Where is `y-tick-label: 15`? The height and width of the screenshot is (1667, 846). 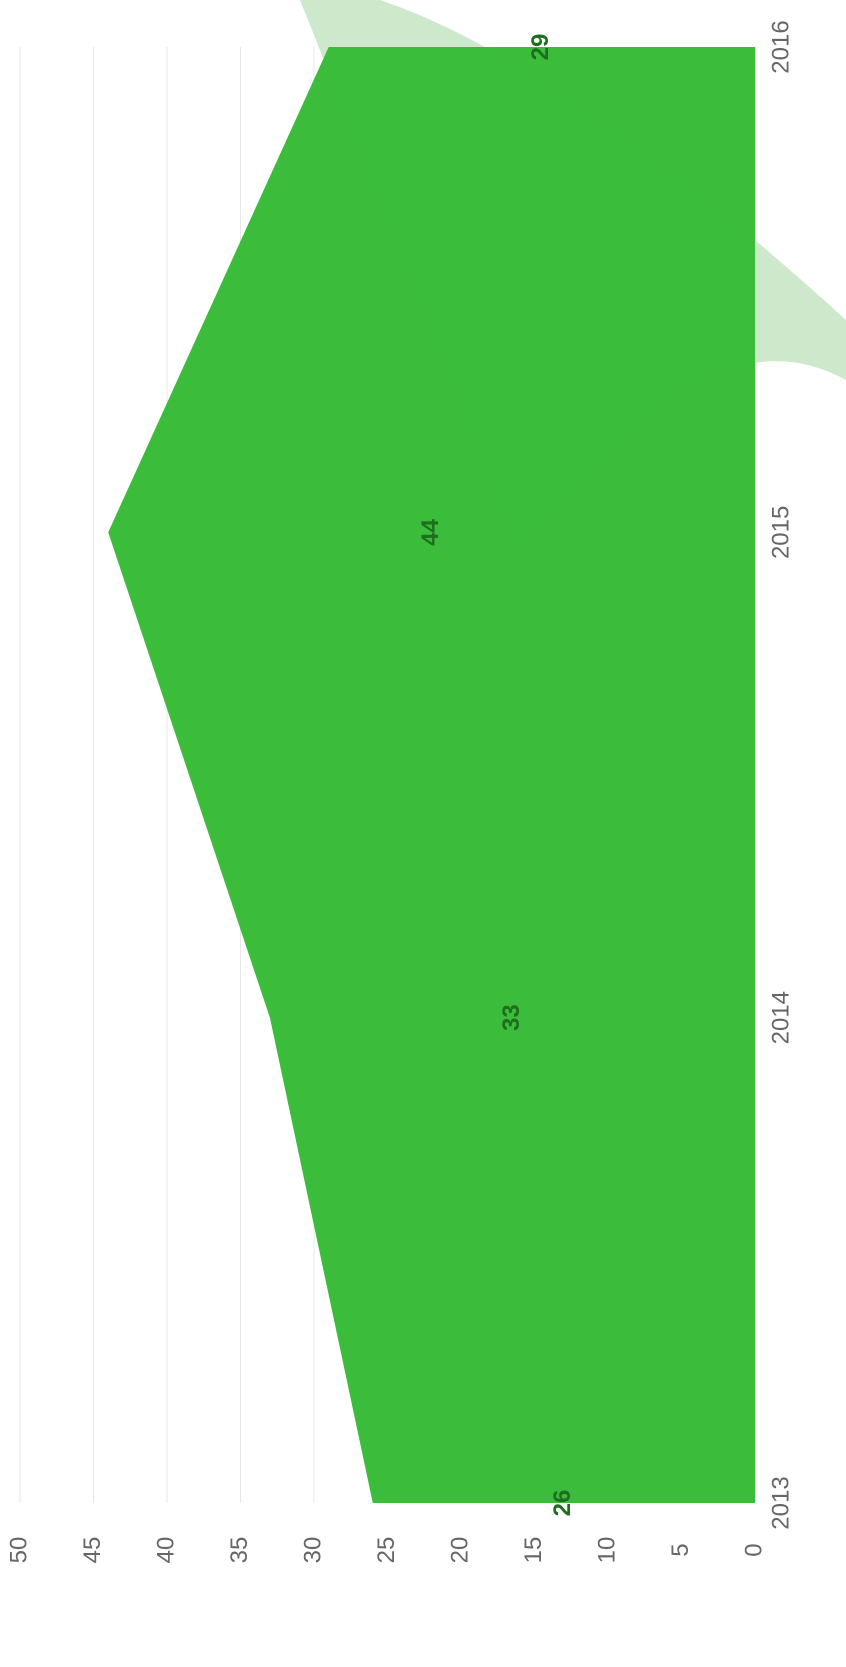 y-tick-label: 15 is located at coordinates (533, 1550).